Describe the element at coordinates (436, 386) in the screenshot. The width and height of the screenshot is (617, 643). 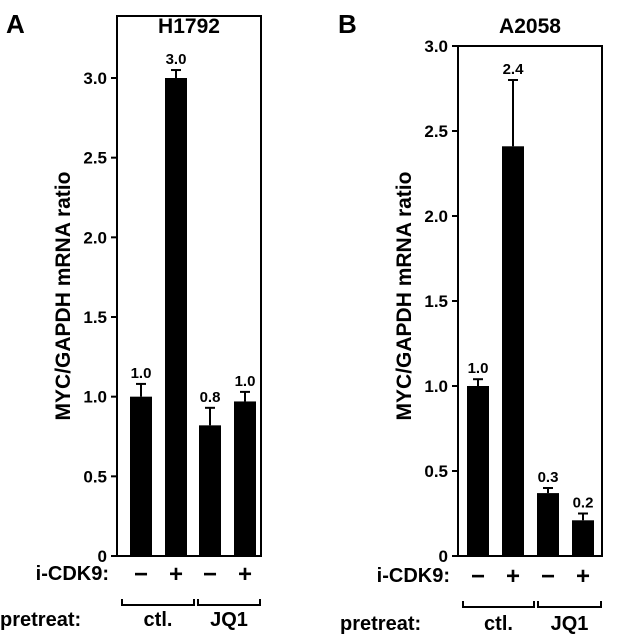
I see `panel-b-ytick-label: 1.0` at that location.